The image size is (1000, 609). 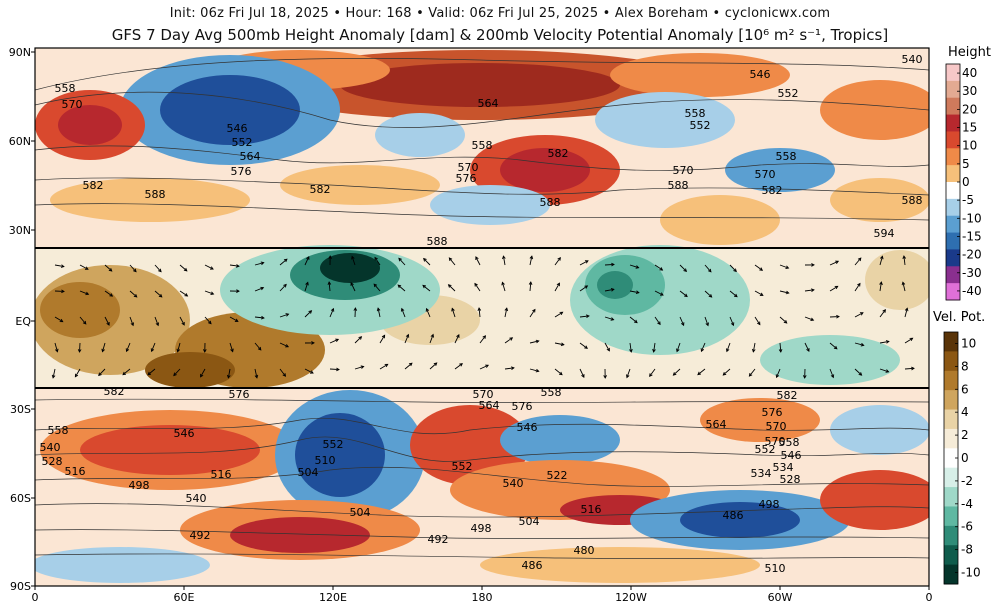 I want to click on contour-label: 498, so click(x=481, y=528).